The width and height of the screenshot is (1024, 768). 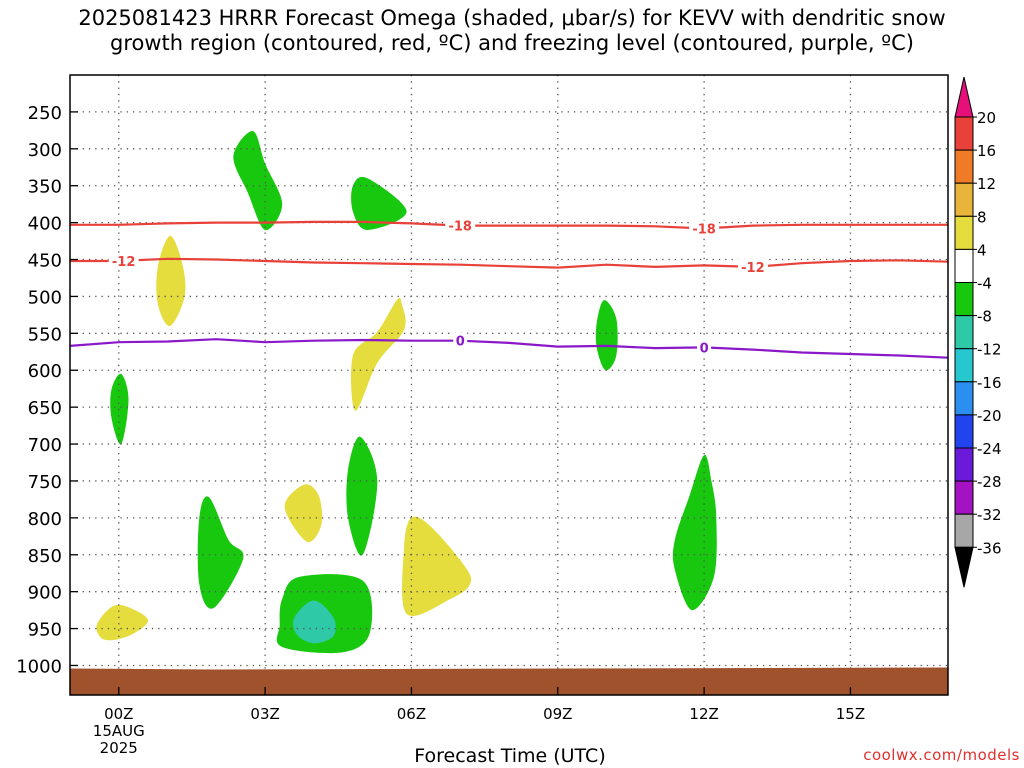 I want to click on y-tick-label-950: 950, so click(x=45, y=630).